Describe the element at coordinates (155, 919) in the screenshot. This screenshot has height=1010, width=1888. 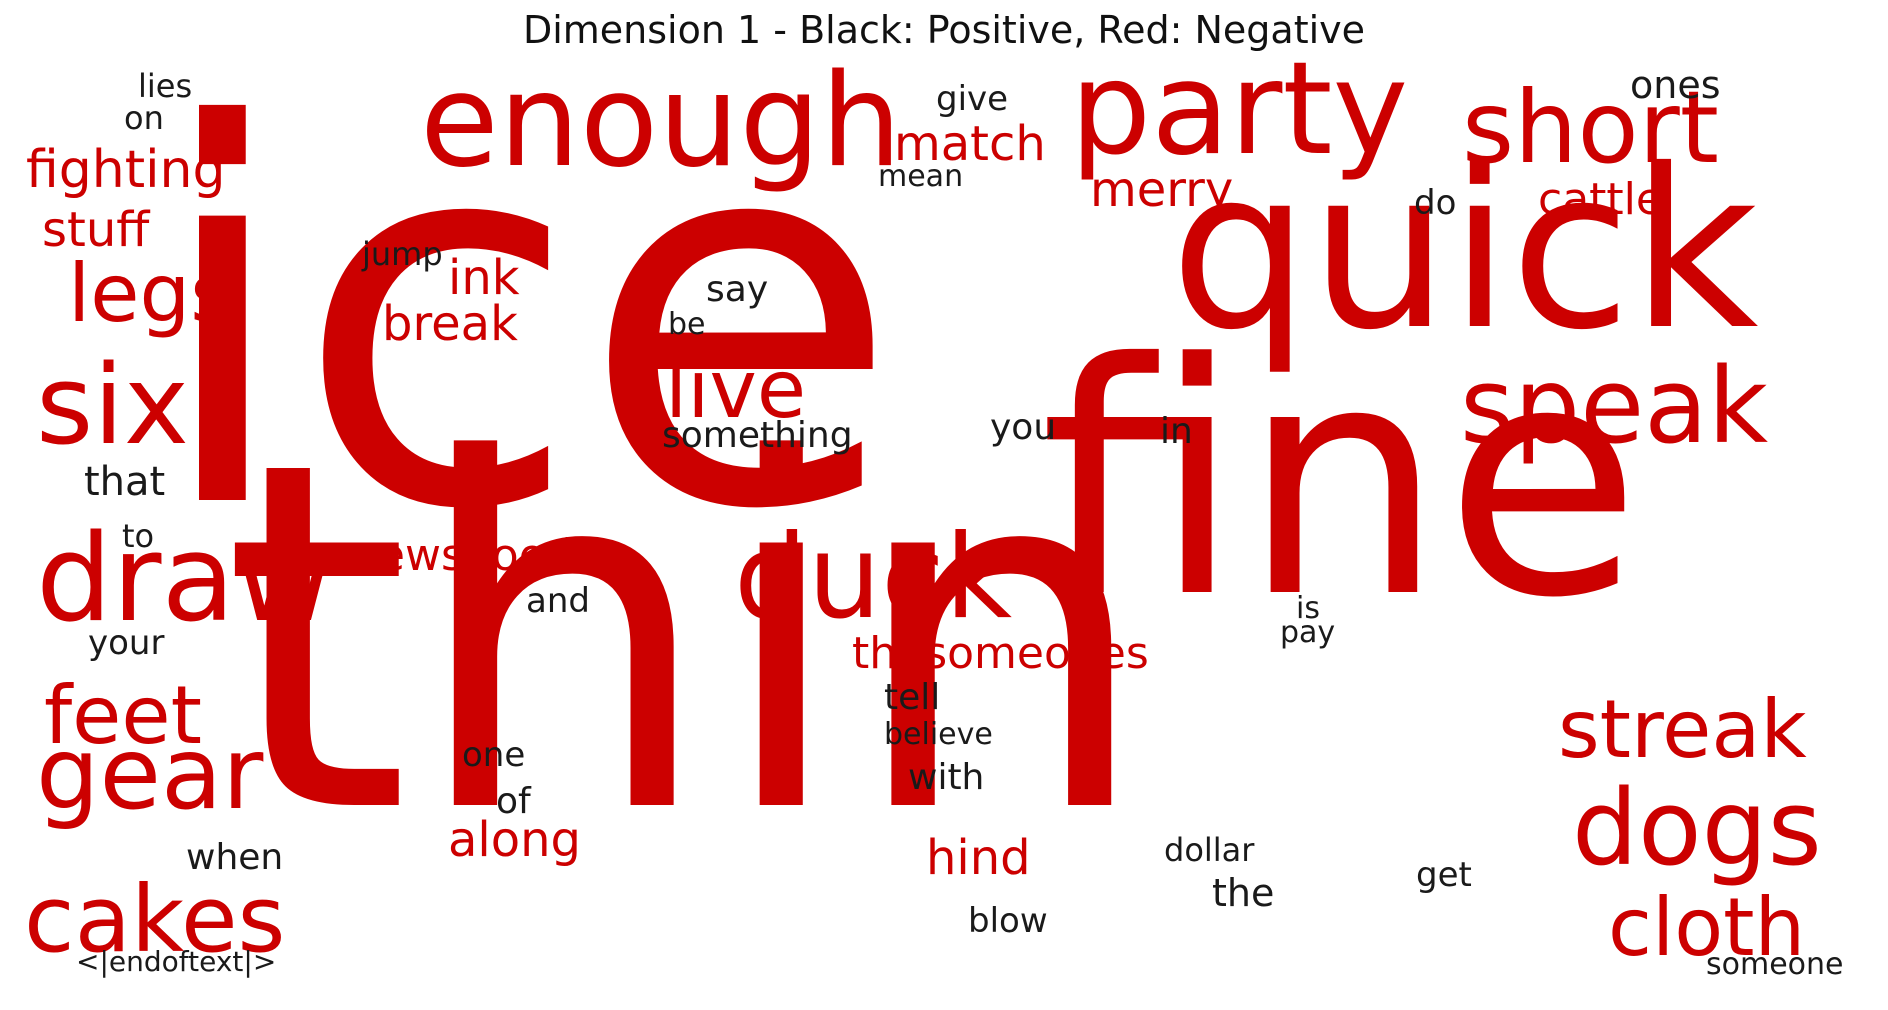
I see `word: cakes` at that location.